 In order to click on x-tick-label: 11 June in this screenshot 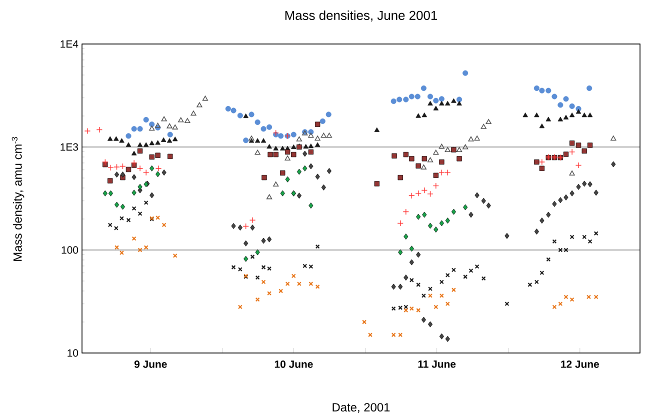, I will do `click(437, 364)`.